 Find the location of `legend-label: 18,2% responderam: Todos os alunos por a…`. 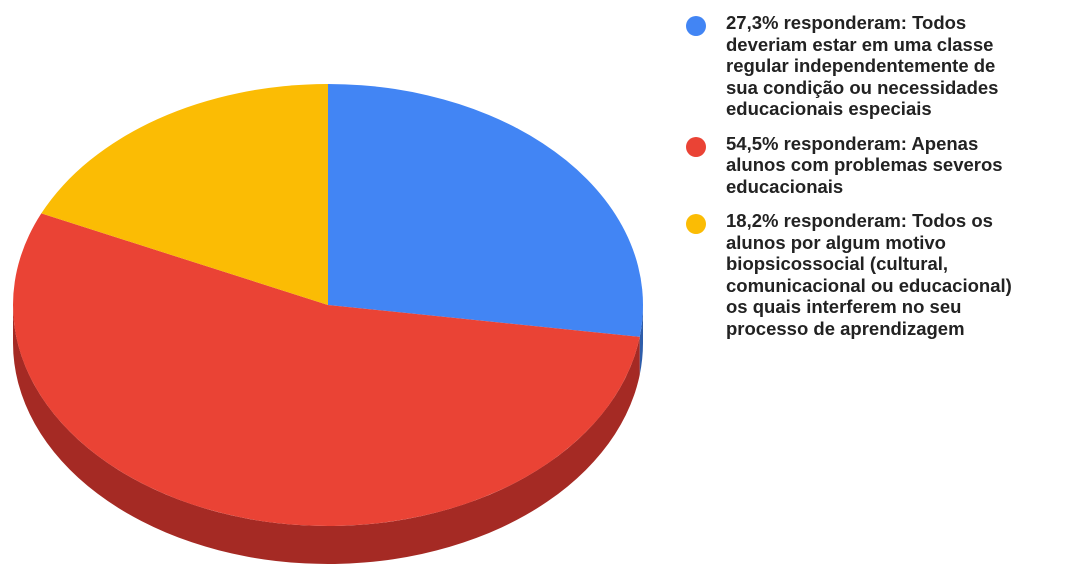

legend-label: 18,2% responderam: Todos os alunos por a… is located at coordinates (869, 274).